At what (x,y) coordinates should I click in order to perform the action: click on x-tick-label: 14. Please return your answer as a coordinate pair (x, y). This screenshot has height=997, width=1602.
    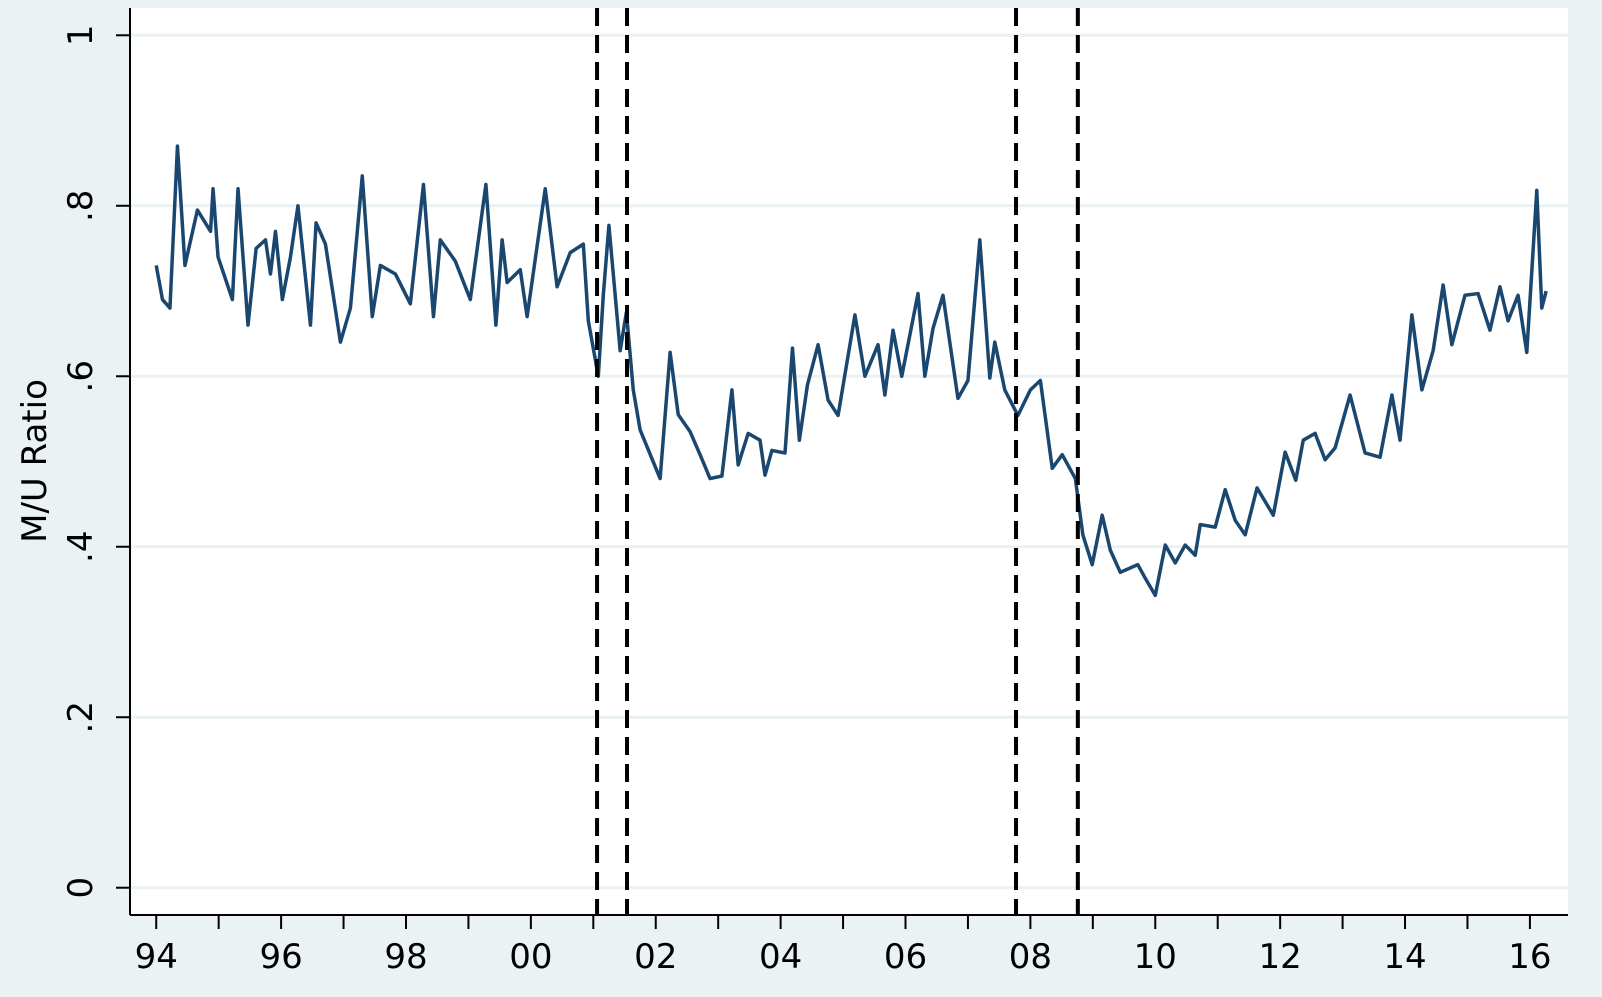
    Looking at the image, I should click on (1404, 957).